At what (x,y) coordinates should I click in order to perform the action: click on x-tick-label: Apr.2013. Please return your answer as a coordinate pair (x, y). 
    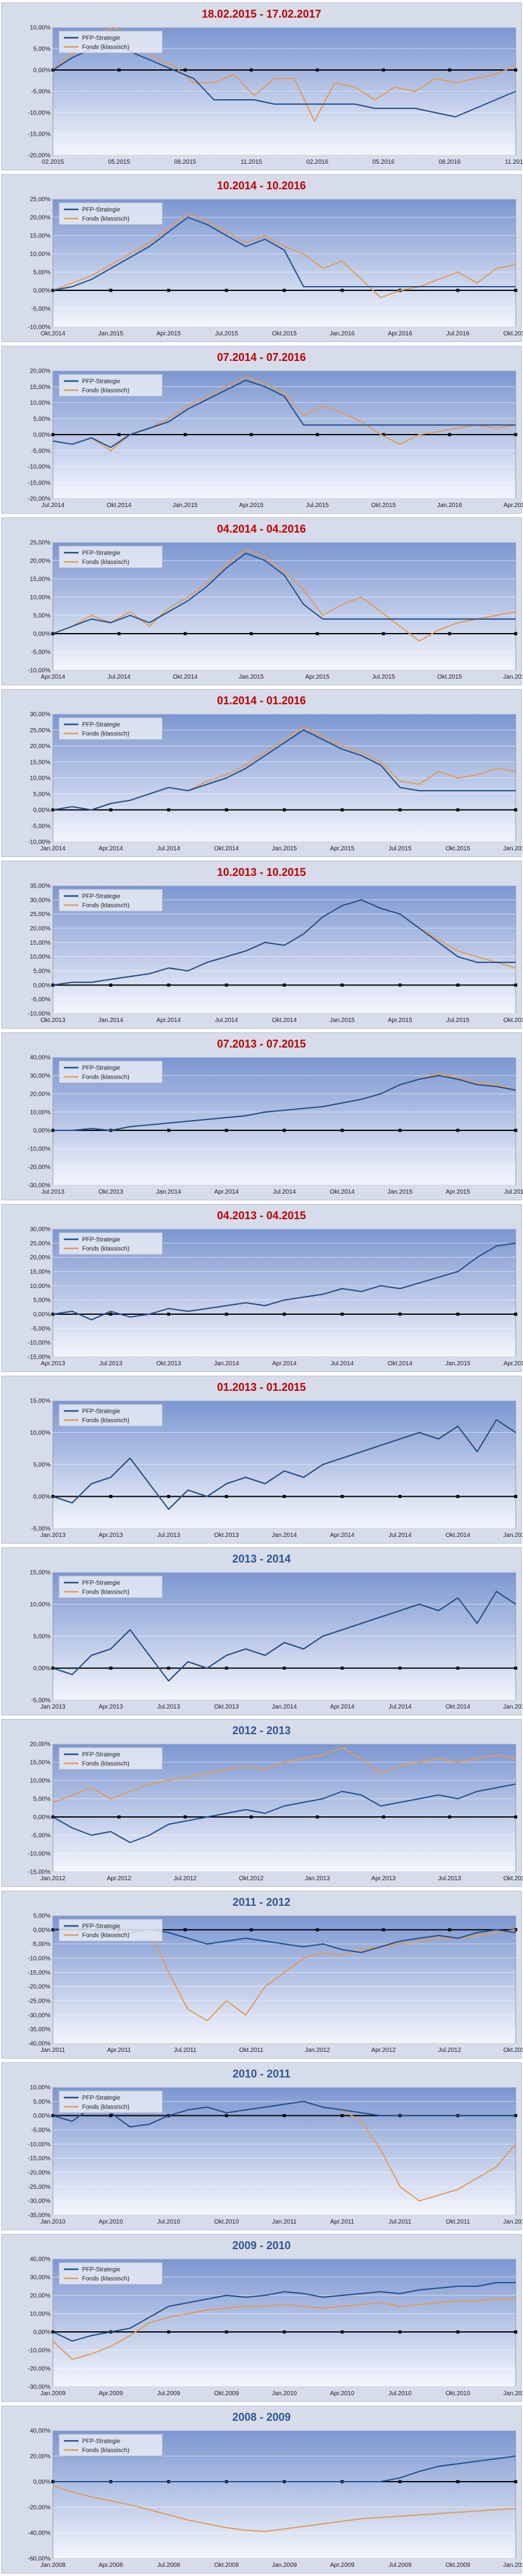
    Looking at the image, I should click on (384, 1878).